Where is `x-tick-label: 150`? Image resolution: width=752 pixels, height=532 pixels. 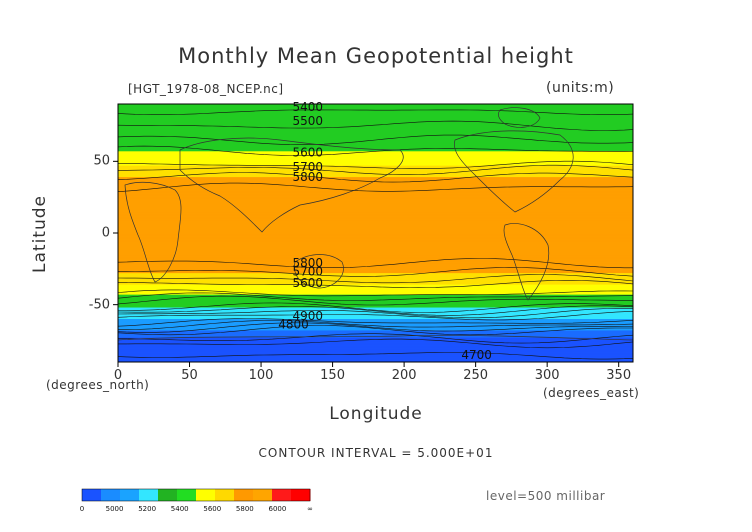
x-tick-label: 150 is located at coordinates (332, 375).